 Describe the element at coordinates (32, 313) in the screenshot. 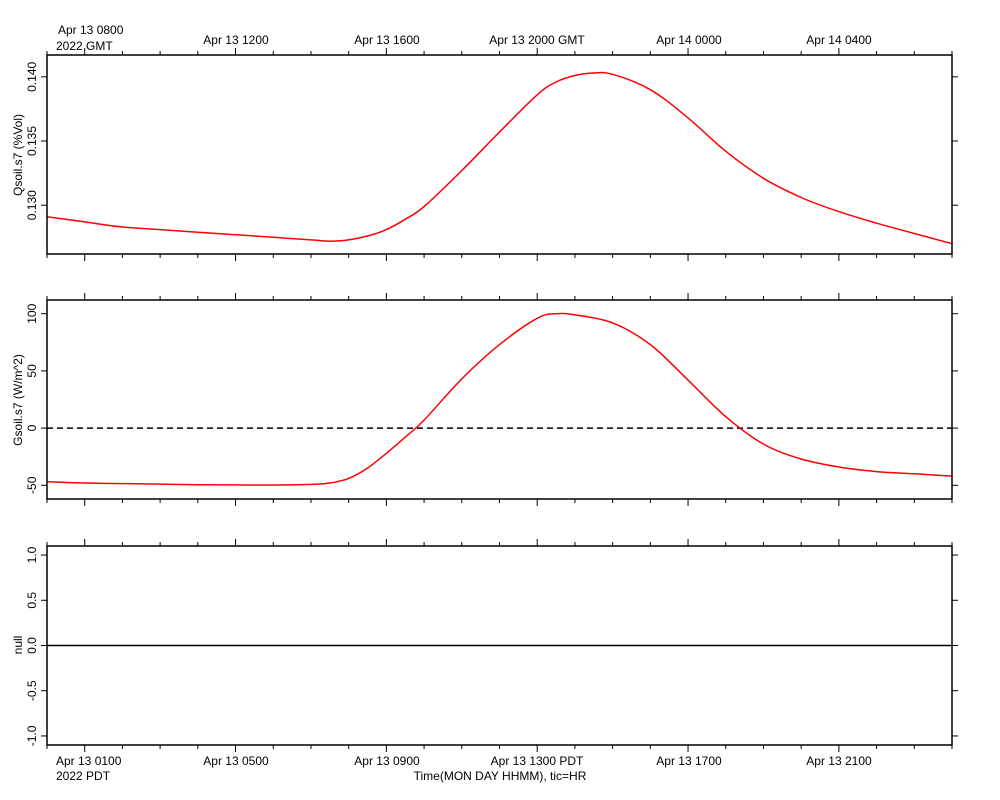

I see `y-tick-label: 100` at that location.